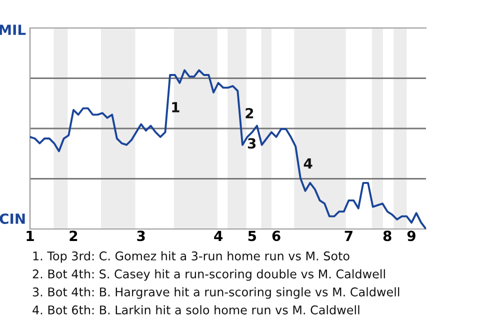 The image size is (480, 320). Describe the element at coordinates (250, 113) in the screenshot. I see `annotation: 2` at that location.